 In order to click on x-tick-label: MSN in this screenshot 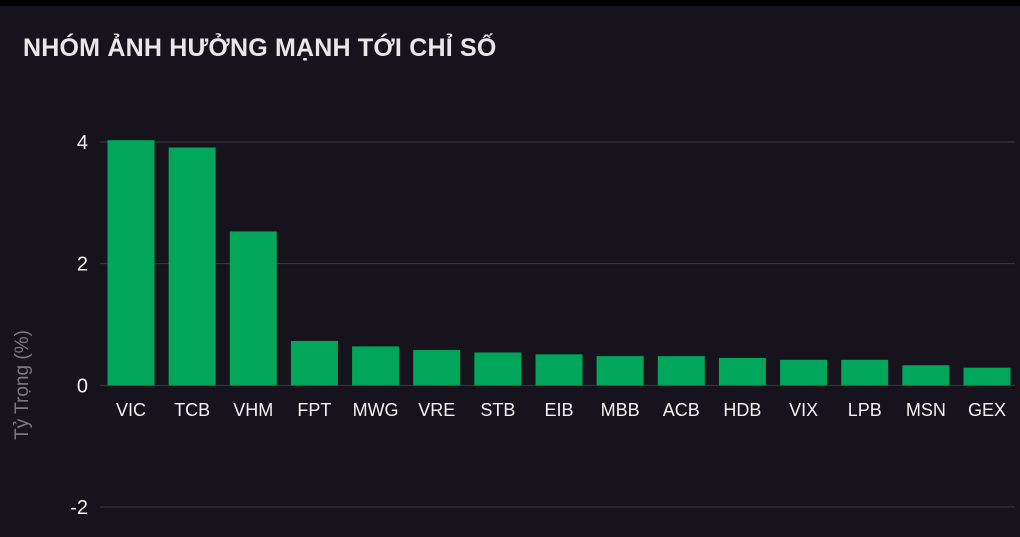, I will do `click(926, 410)`.